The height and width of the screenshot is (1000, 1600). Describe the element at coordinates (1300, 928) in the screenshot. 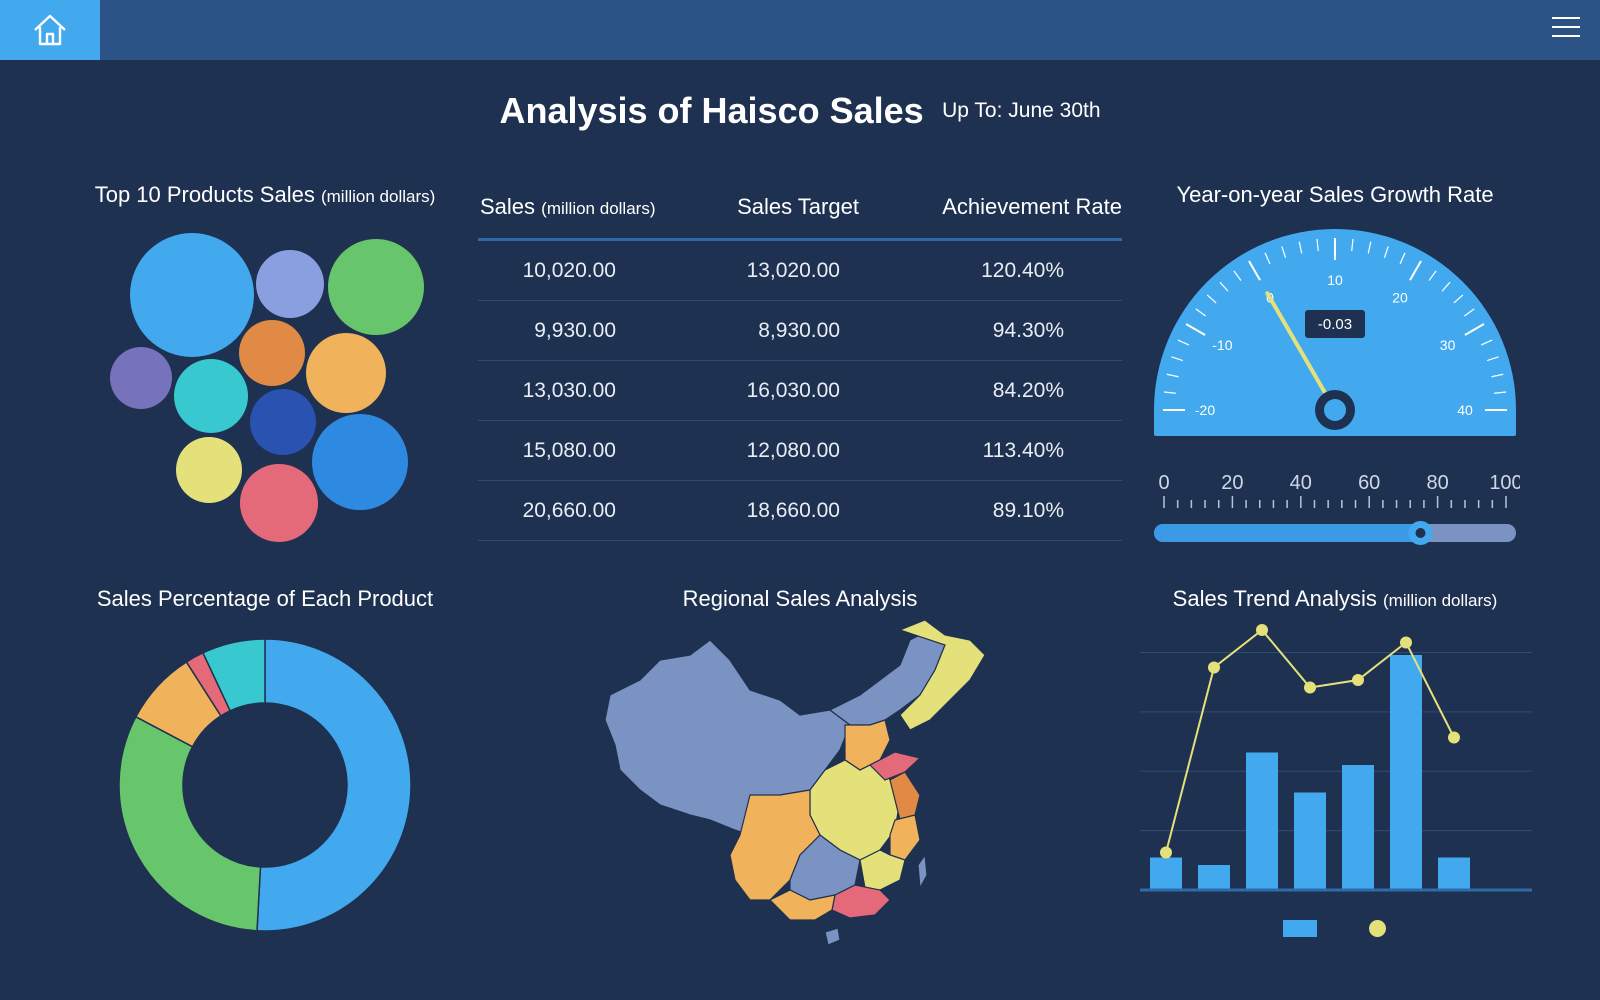

I see `legend-bar-marker` at that location.